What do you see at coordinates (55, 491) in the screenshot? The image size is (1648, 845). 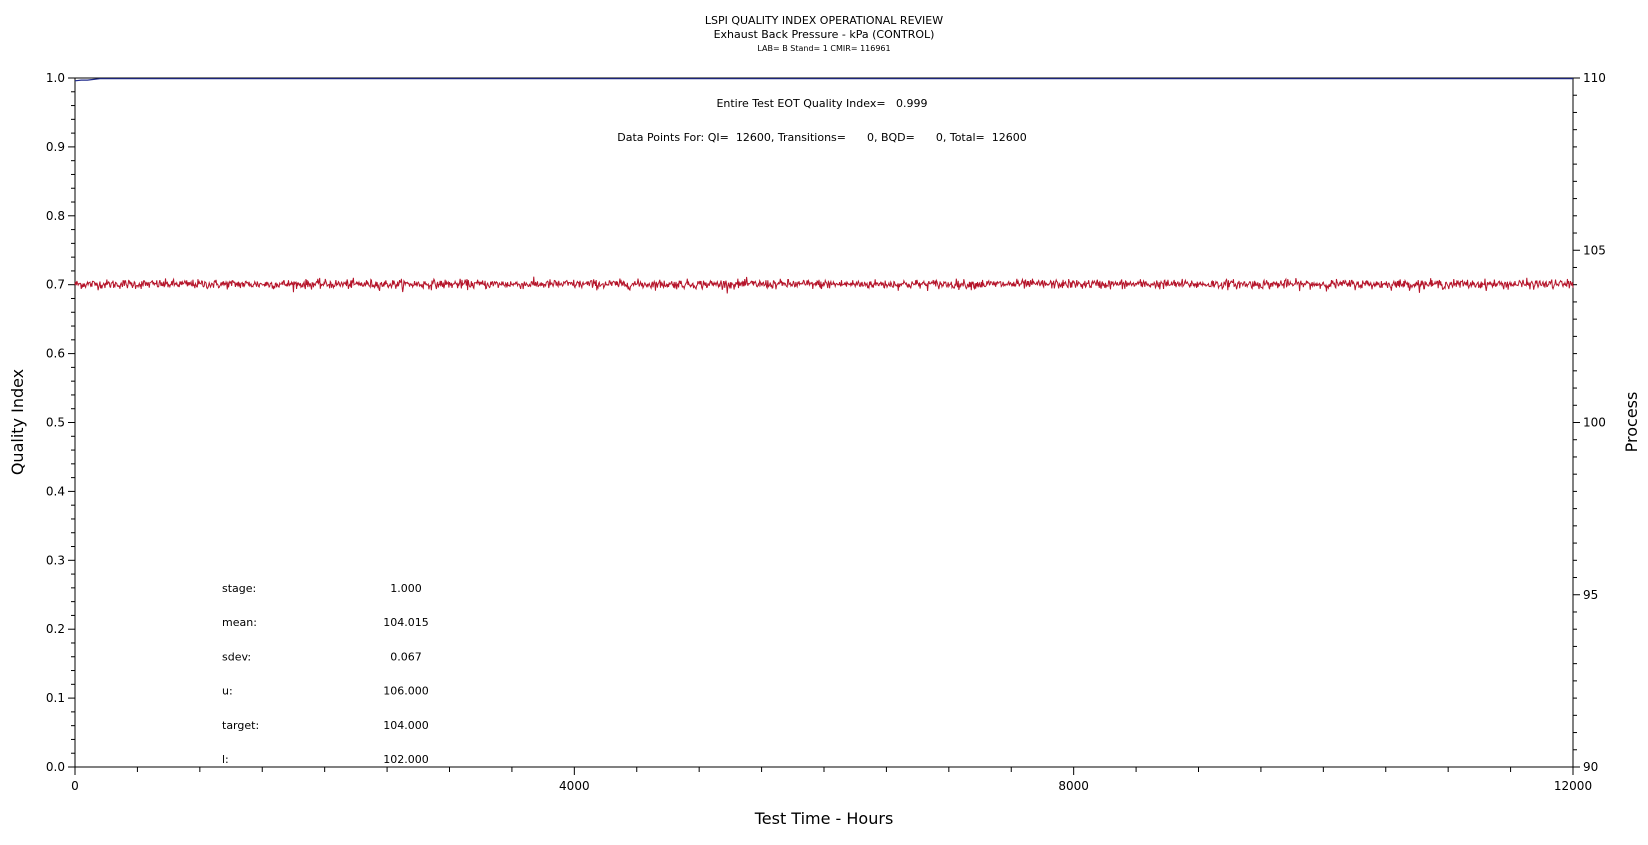 I see `y-left-tick-label: 0.4` at bounding box center [55, 491].